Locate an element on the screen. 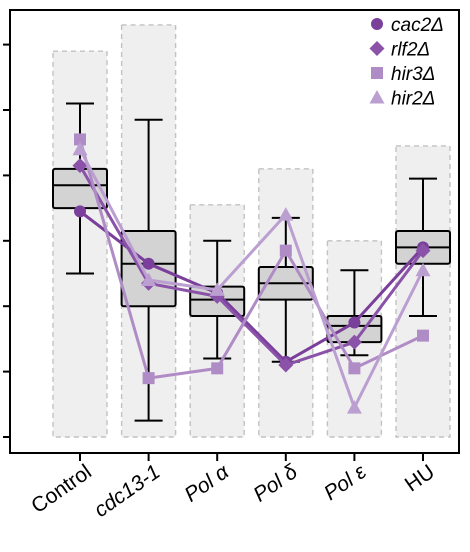  x-tick-label: cdc13-1 is located at coordinates (127, 491).